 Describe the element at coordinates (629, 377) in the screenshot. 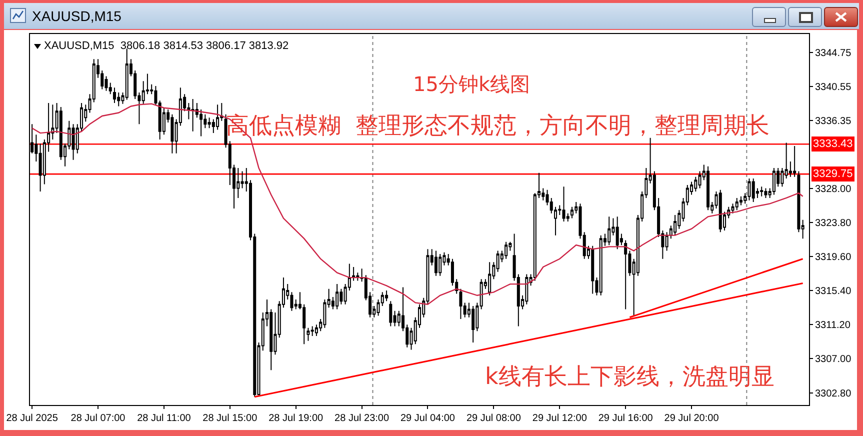

I see `annotation: k线有长上下影线，洗盘明显` at that location.